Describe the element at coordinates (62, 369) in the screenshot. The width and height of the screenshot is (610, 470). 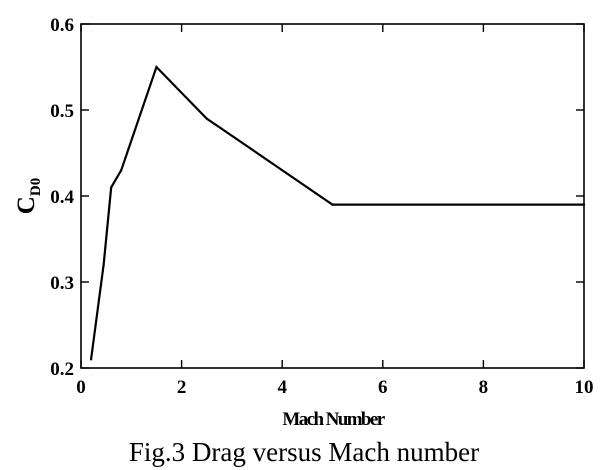
I see `y-tick-label: 0.2` at that location.